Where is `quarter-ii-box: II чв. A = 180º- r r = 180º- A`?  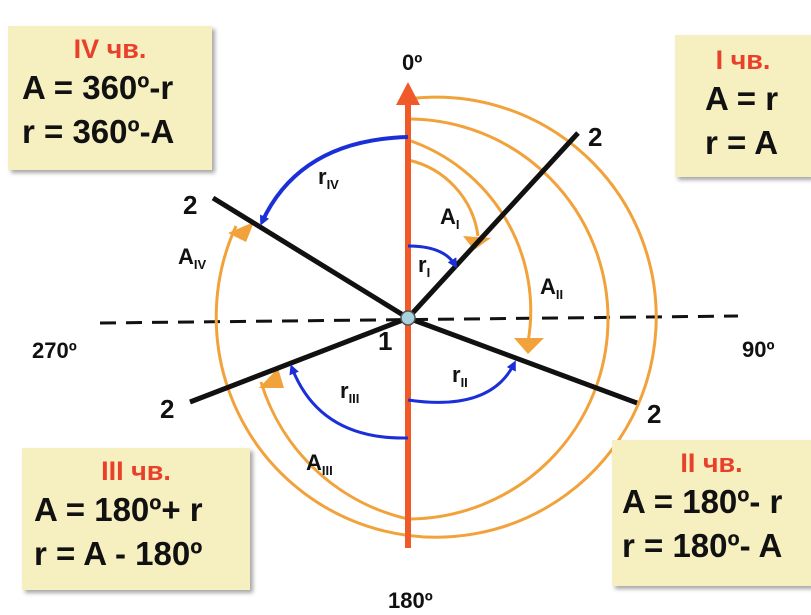
quarter-ii-box: II чв. A = 180º- r r = 180º- A is located at coordinates (711, 513).